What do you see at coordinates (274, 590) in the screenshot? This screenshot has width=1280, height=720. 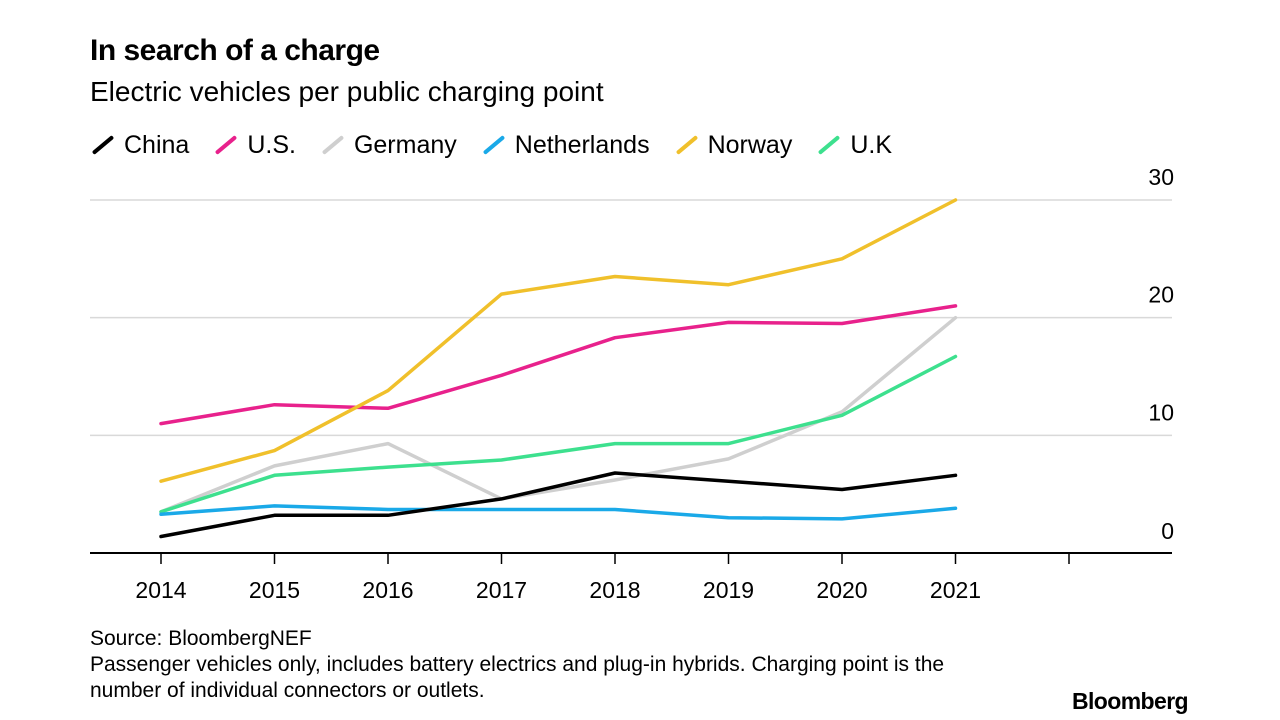 I see `x-tick-label-2015: 2015` at bounding box center [274, 590].